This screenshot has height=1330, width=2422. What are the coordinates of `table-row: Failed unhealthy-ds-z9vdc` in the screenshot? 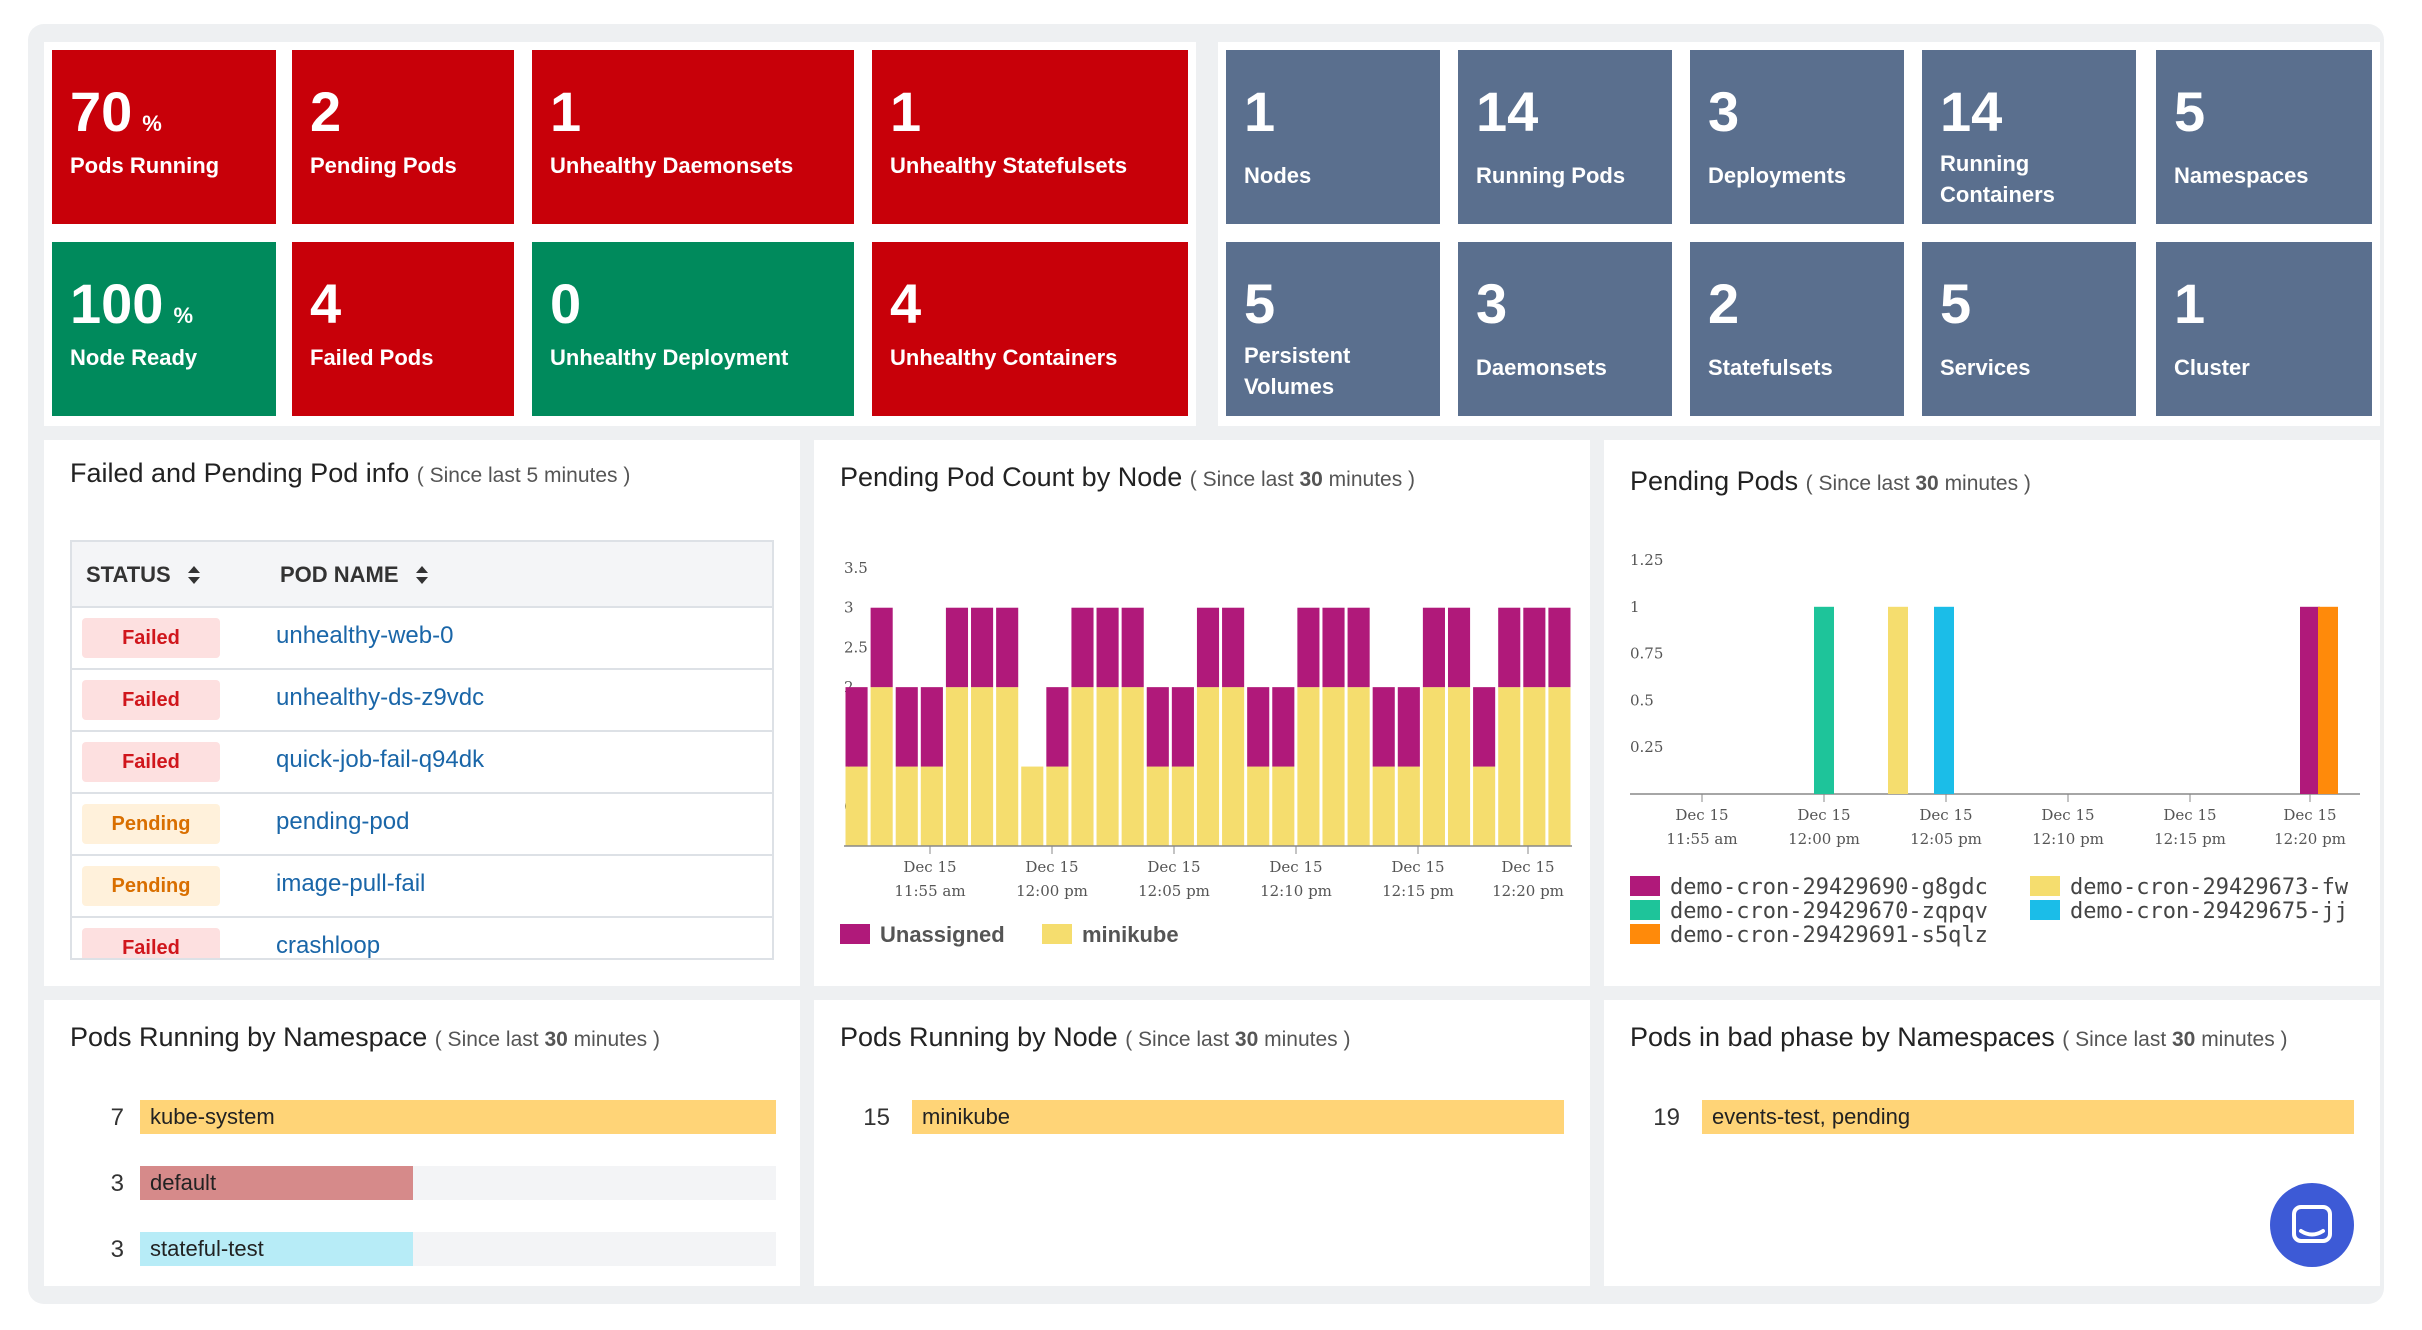 It's located at (422, 701).